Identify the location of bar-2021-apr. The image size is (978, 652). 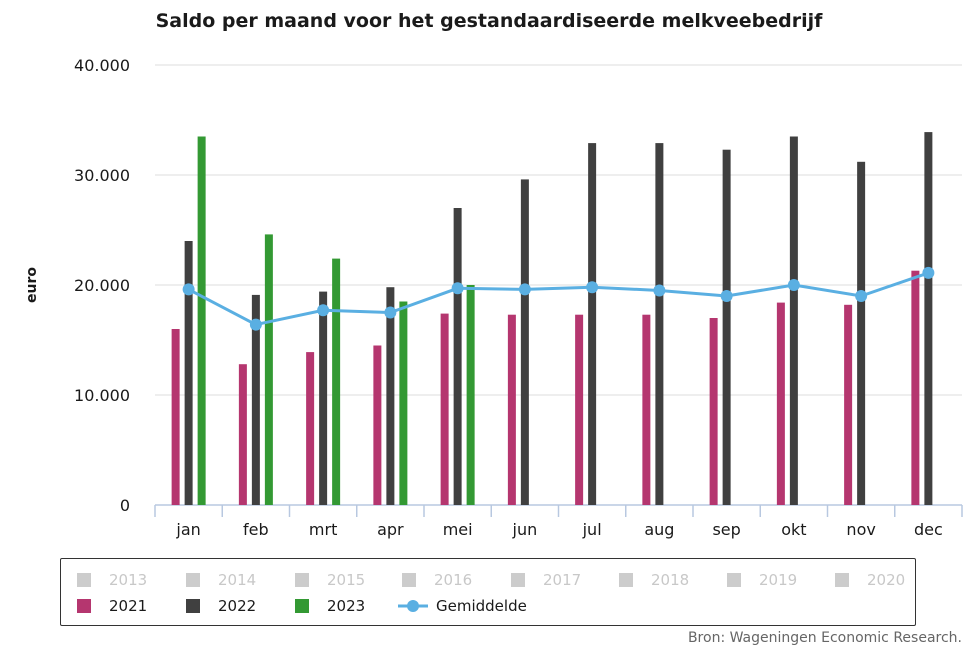
(377, 425).